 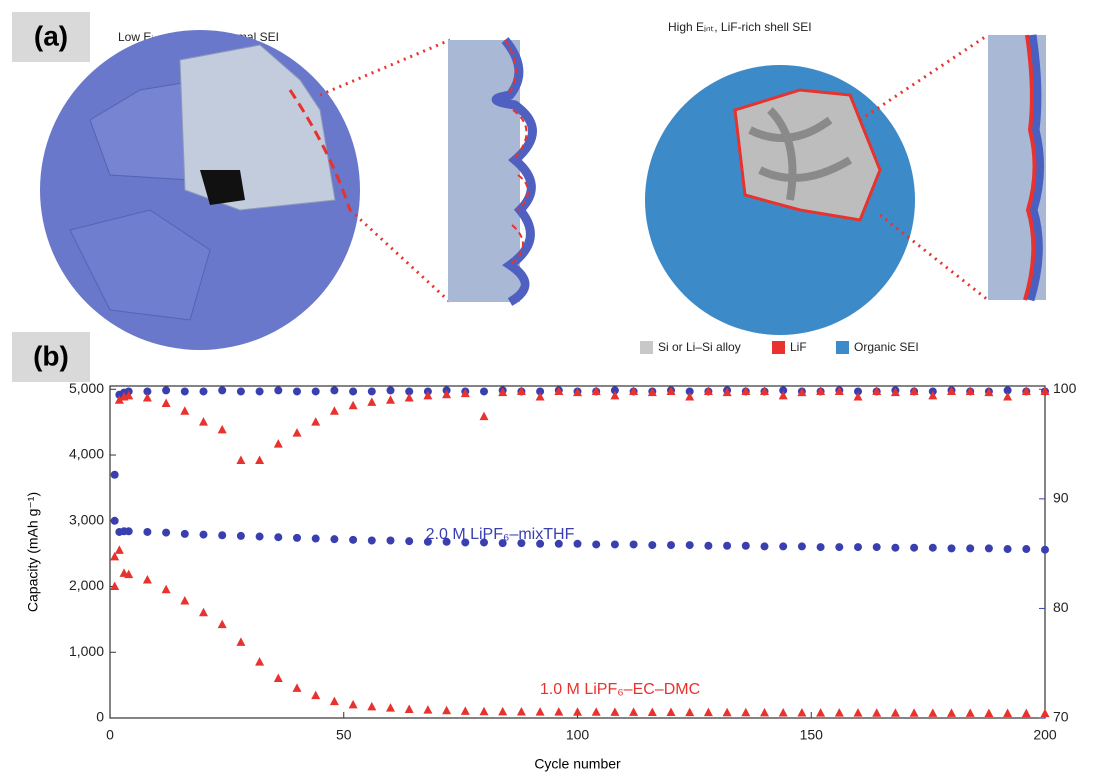 I want to click on annotation: 1.0 M LiPF₆–EC–DMC, so click(x=620, y=689).